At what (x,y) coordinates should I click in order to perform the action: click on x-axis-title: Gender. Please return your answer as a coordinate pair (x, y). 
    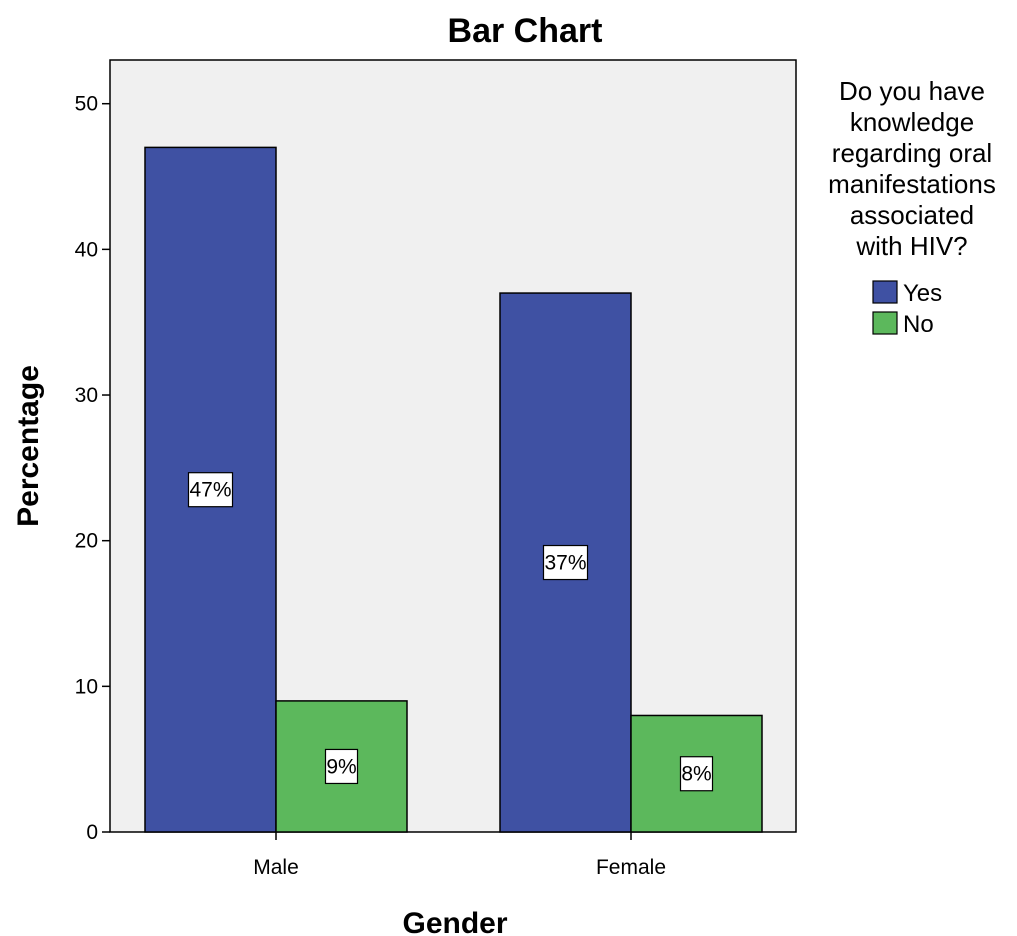
    Looking at the image, I should click on (454, 921).